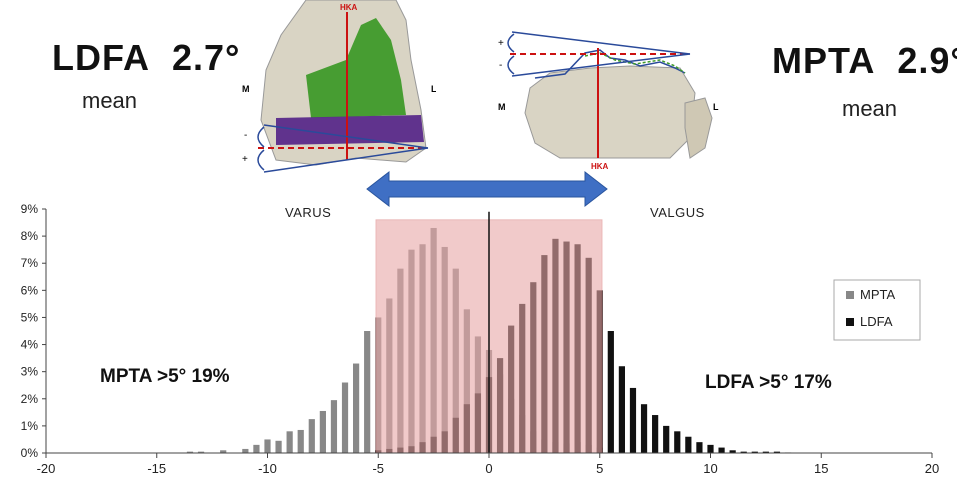 The image size is (957, 486). What do you see at coordinates (206, 57) in the screenshot?
I see `ldfa-value: 2.7°` at bounding box center [206, 57].